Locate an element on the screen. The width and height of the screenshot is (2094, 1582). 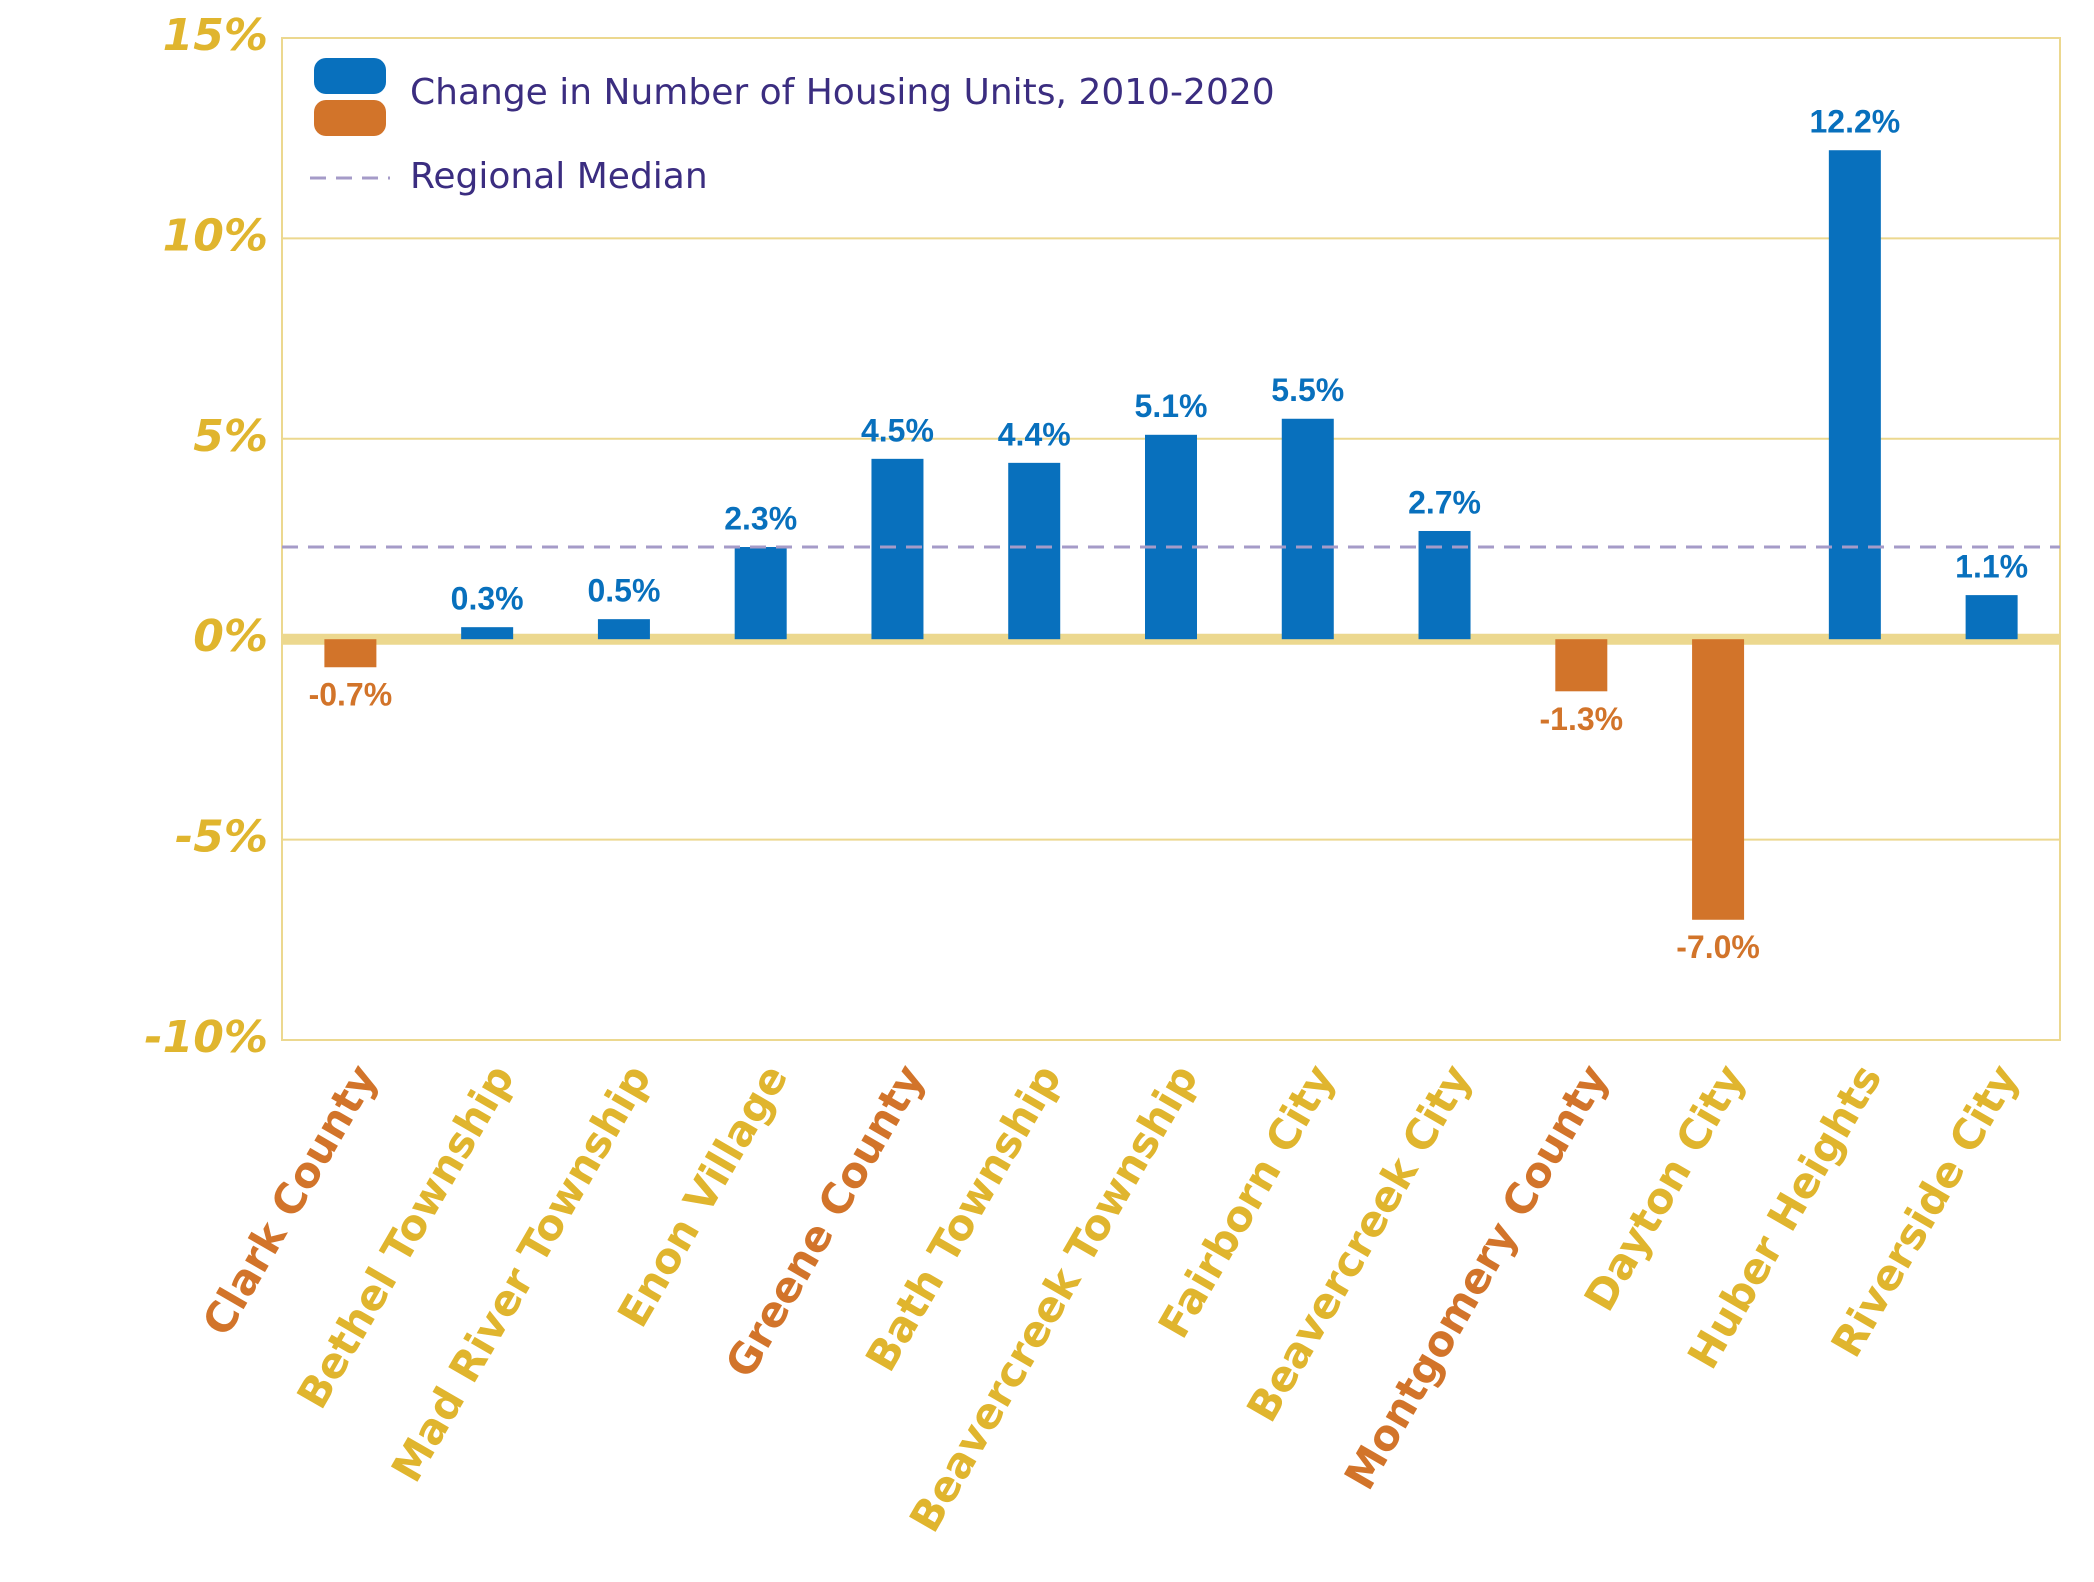
value-label: -1.3% is located at coordinates (1582, 719).